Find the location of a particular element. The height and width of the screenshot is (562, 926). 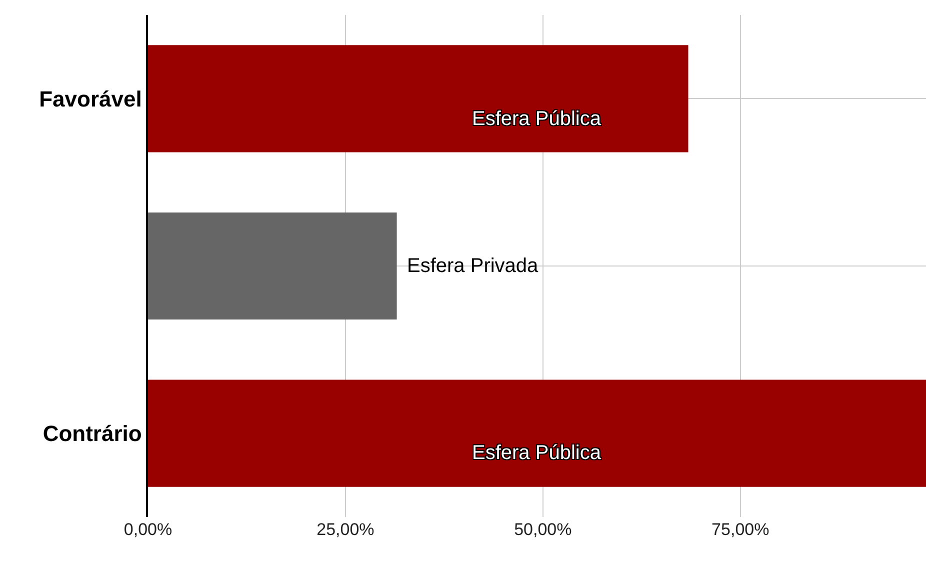

series-label: Esfera Pública is located at coordinates (537, 119).